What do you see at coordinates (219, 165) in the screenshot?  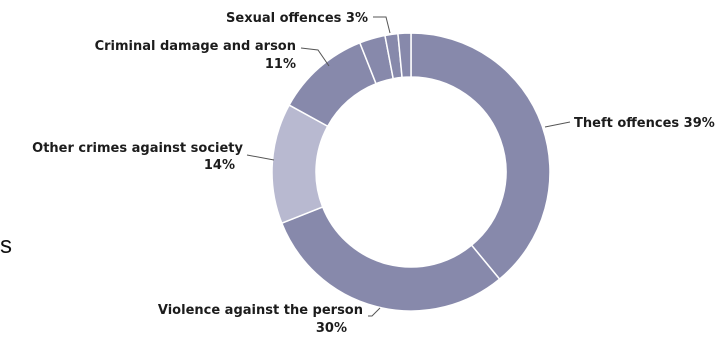 I see `slice-value-other: 14%` at bounding box center [219, 165].